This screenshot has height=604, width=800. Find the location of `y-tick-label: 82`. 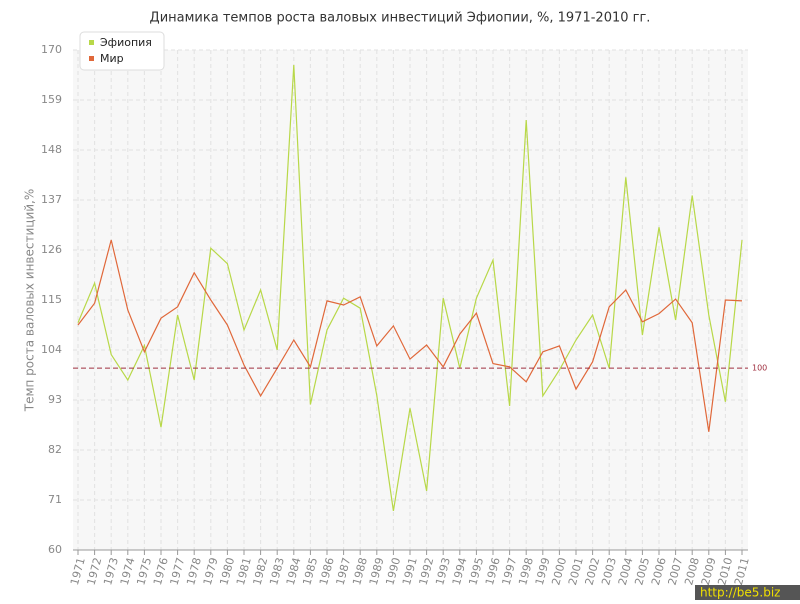

y-tick-label: 82 is located at coordinates (55, 449).